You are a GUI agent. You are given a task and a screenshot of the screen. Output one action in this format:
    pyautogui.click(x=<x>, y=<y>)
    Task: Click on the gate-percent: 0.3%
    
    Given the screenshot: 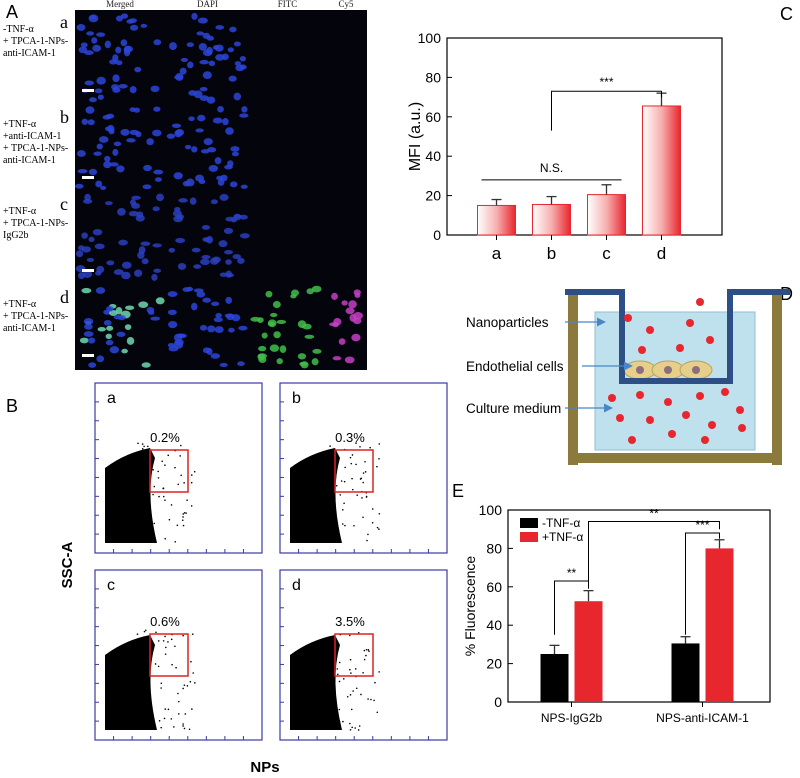 What is the action you would take?
    pyautogui.click(x=350, y=437)
    